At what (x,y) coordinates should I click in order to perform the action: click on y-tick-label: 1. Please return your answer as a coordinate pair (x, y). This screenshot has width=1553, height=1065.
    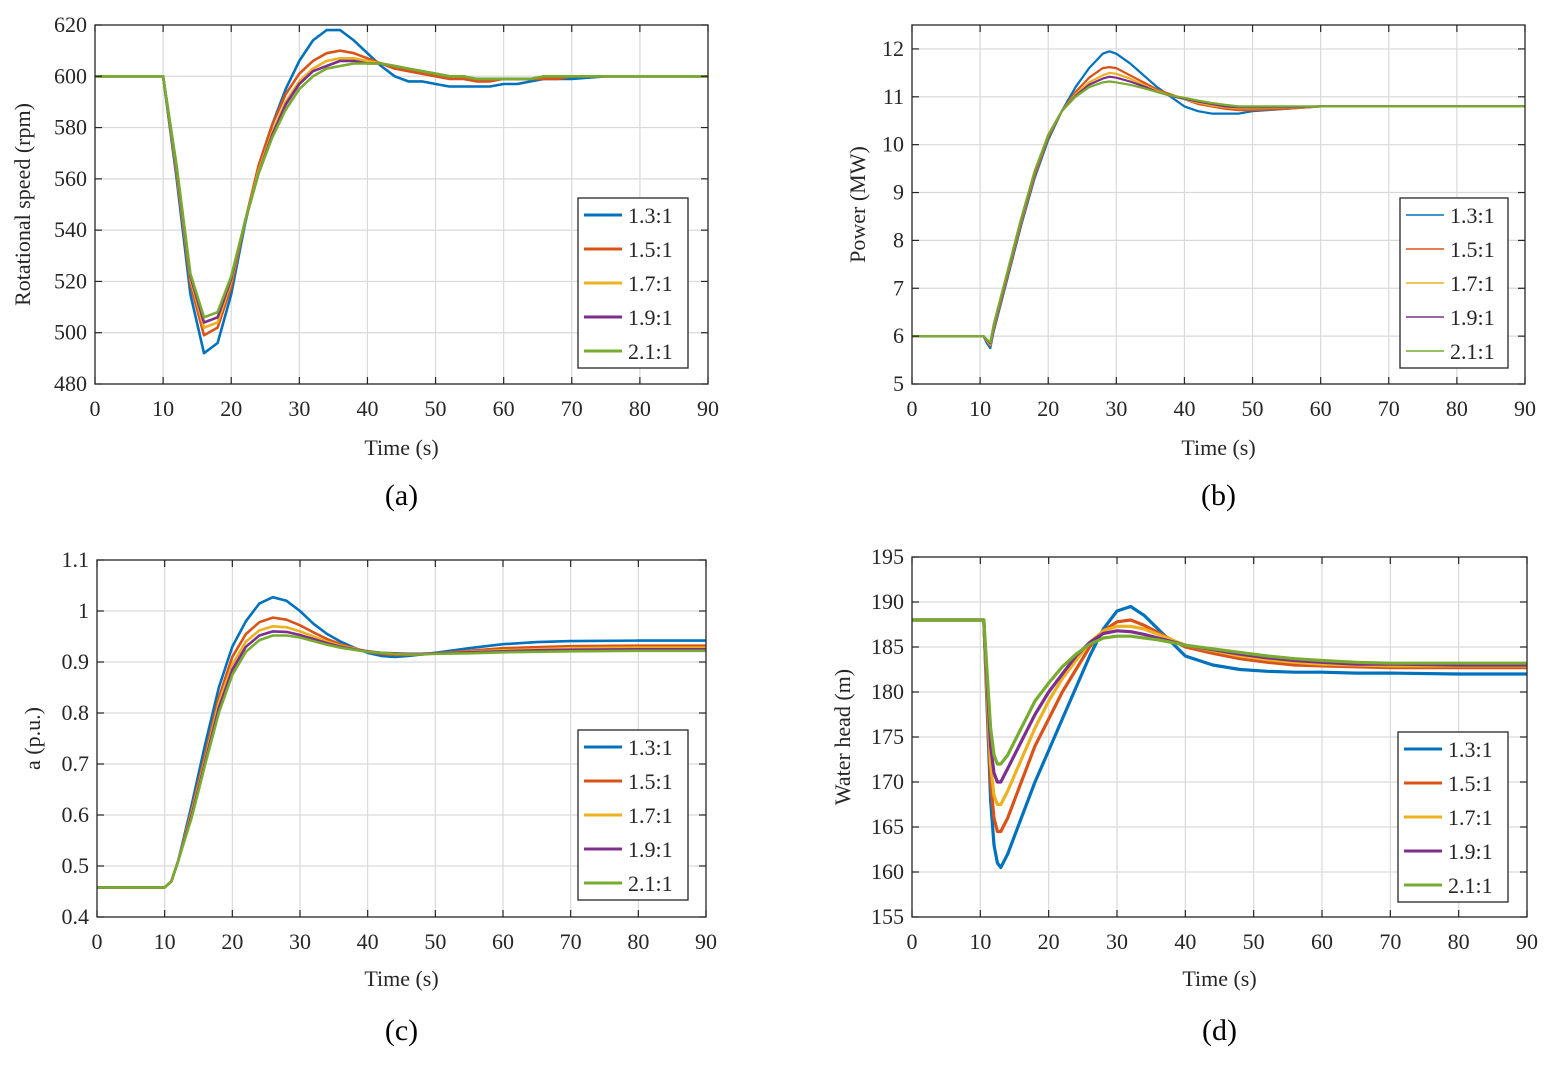
    Looking at the image, I should click on (83, 610).